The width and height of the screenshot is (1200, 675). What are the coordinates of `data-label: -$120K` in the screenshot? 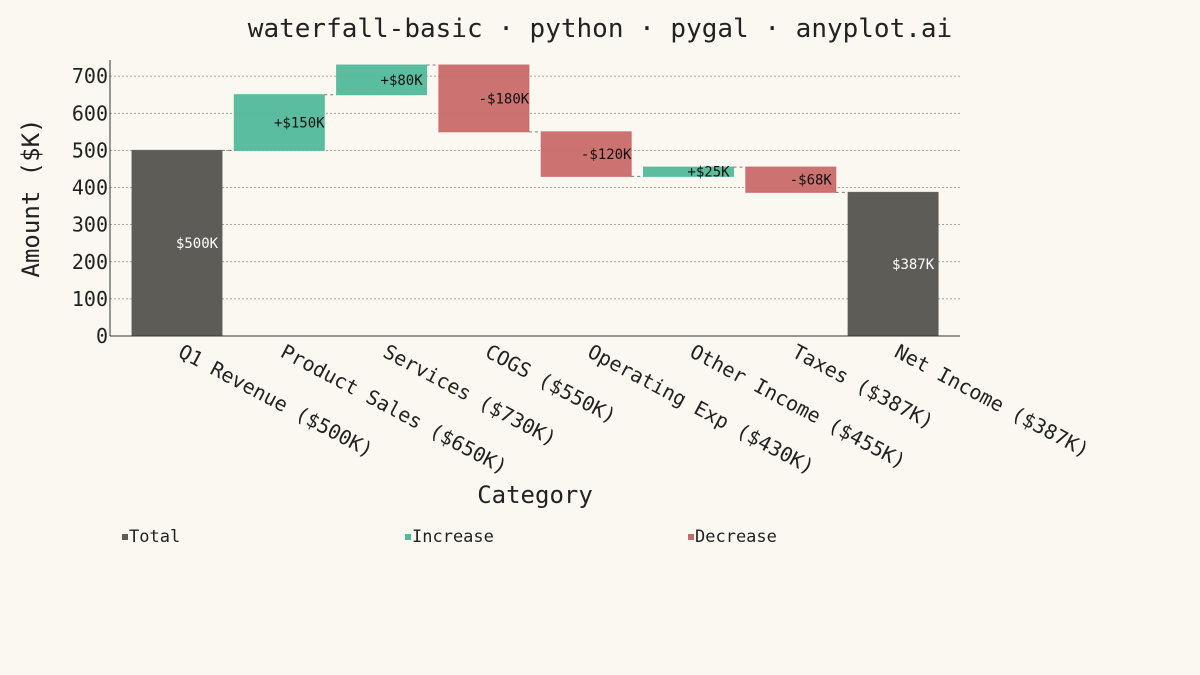 It's located at (606, 155).